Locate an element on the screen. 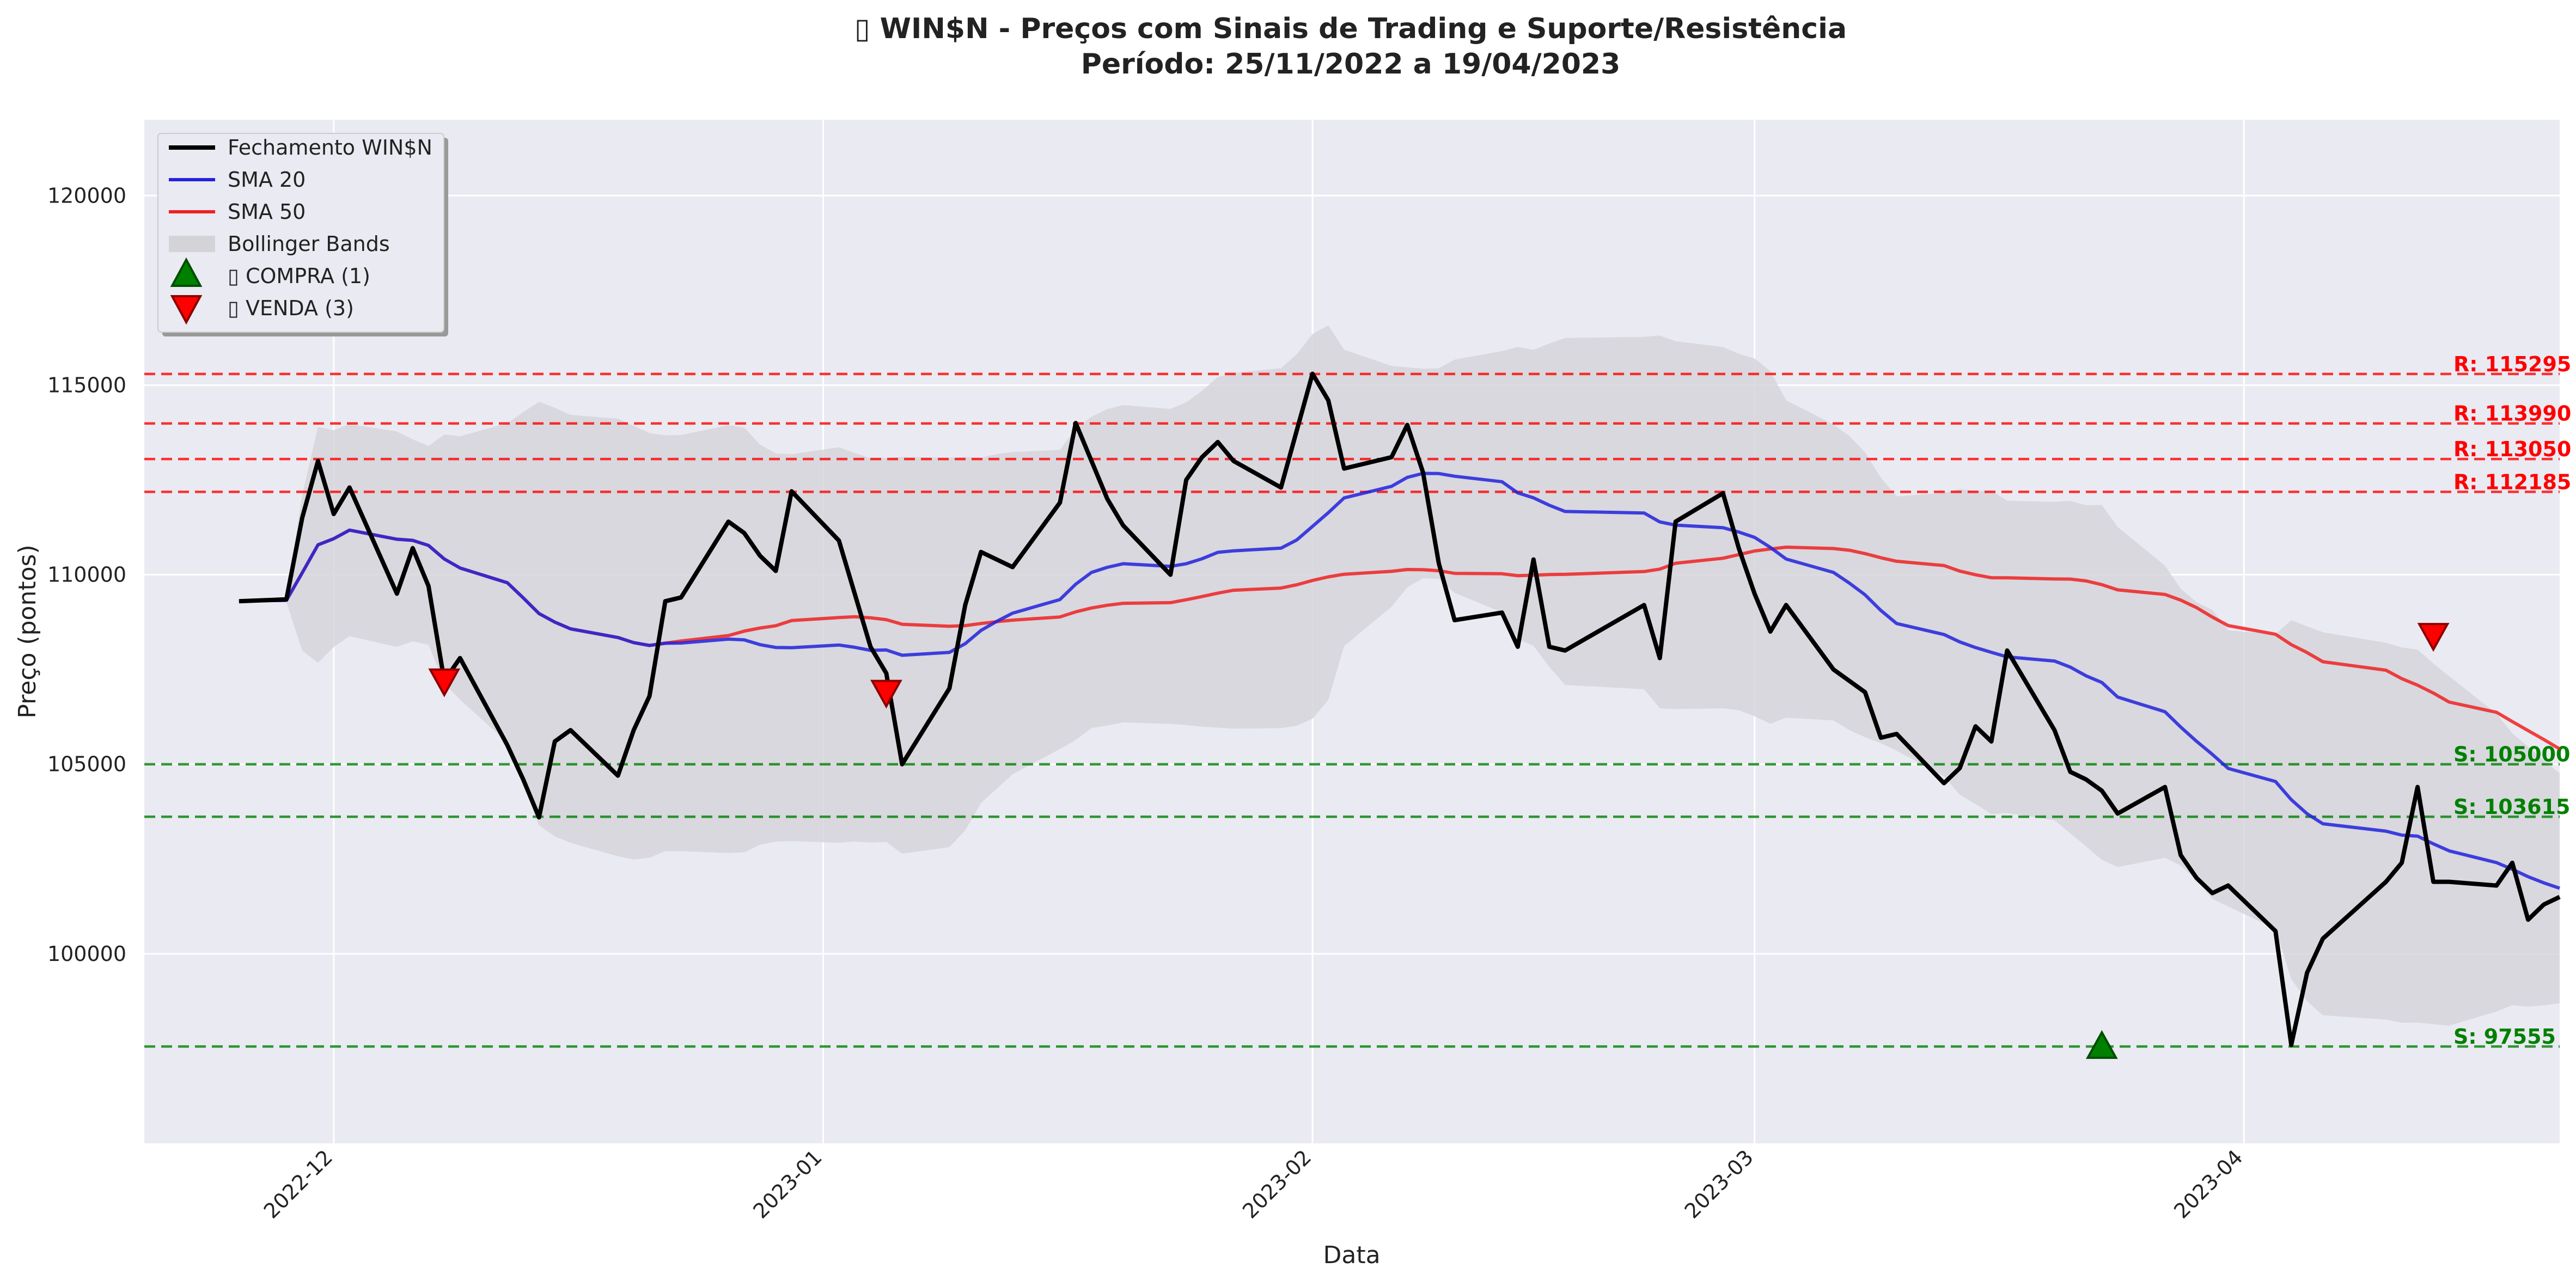 The height and width of the screenshot is (1286, 2576). support-label: S: 97555 is located at coordinates (2504, 1037).